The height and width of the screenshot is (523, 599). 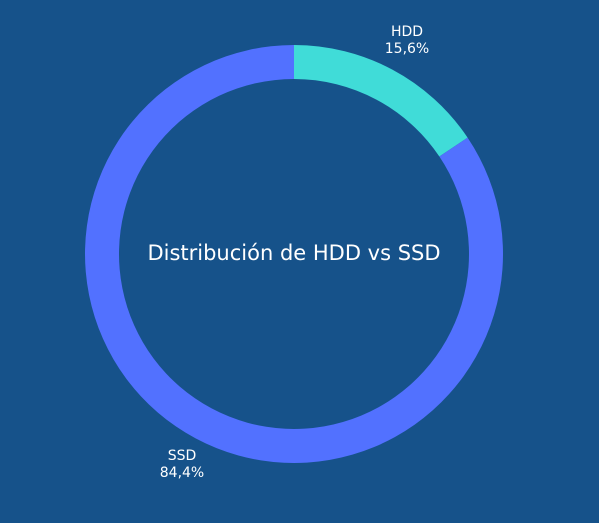 I want to click on donut-slice-hdd, so click(x=381, y=101).